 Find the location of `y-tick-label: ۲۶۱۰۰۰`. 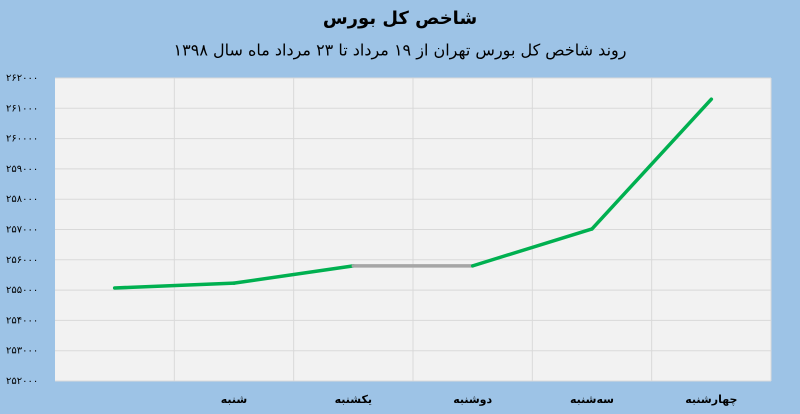

y-tick-label: ۲۶۱۰۰۰ is located at coordinates (22, 108).